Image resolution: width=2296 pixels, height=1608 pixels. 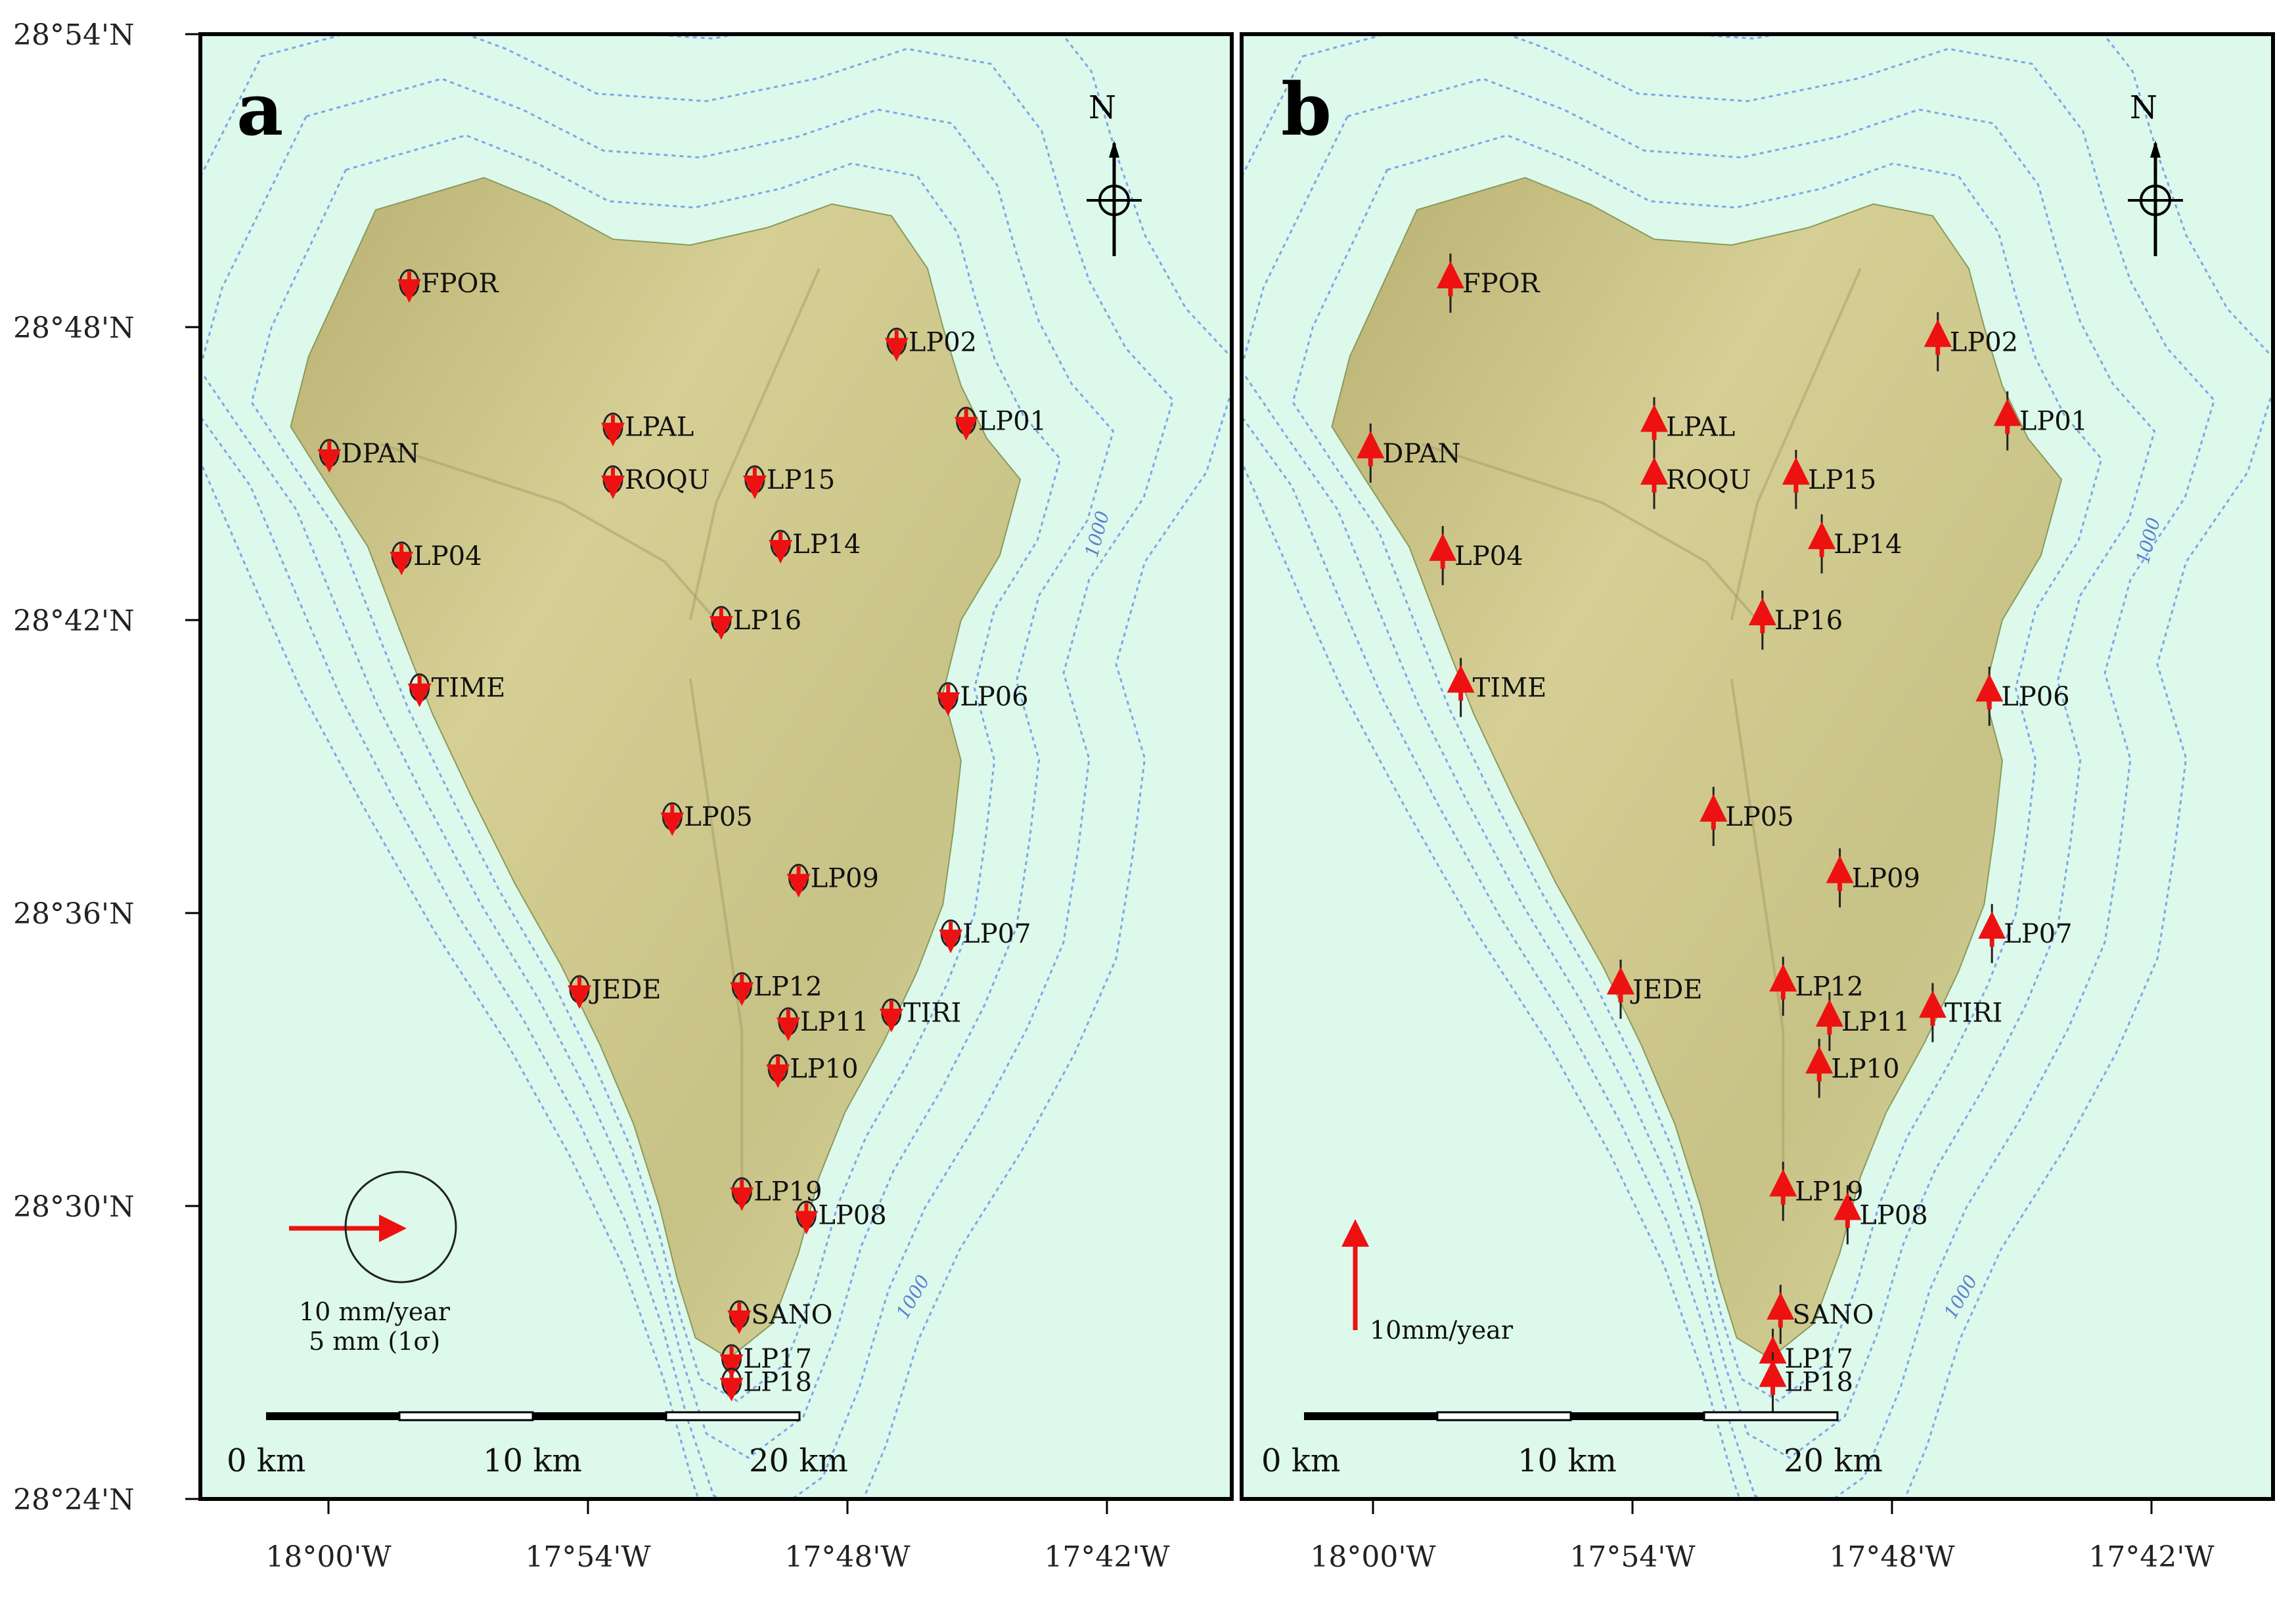 What do you see at coordinates (1568, 1460) in the screenshot?
I see `scale-label-10: 10 km` at bounding box center [1568, 1460].